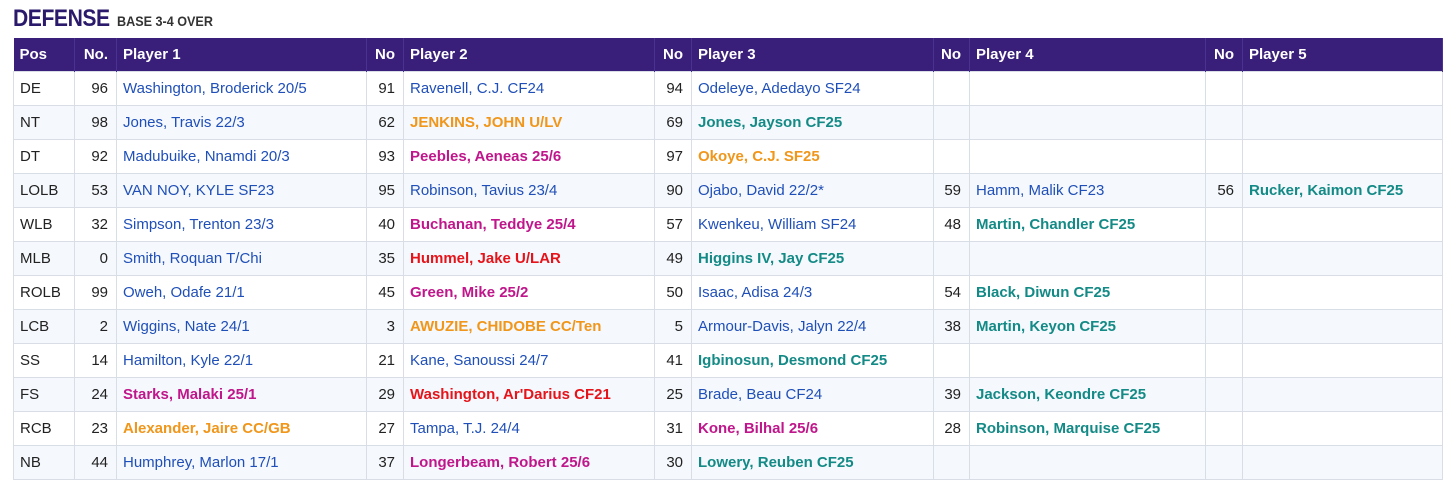  What do you see at coordinates (529, 156) in the screenshot?
I see `player-name-link: Peebles, Aeneas 25/6` at bounding box center [529, 156].